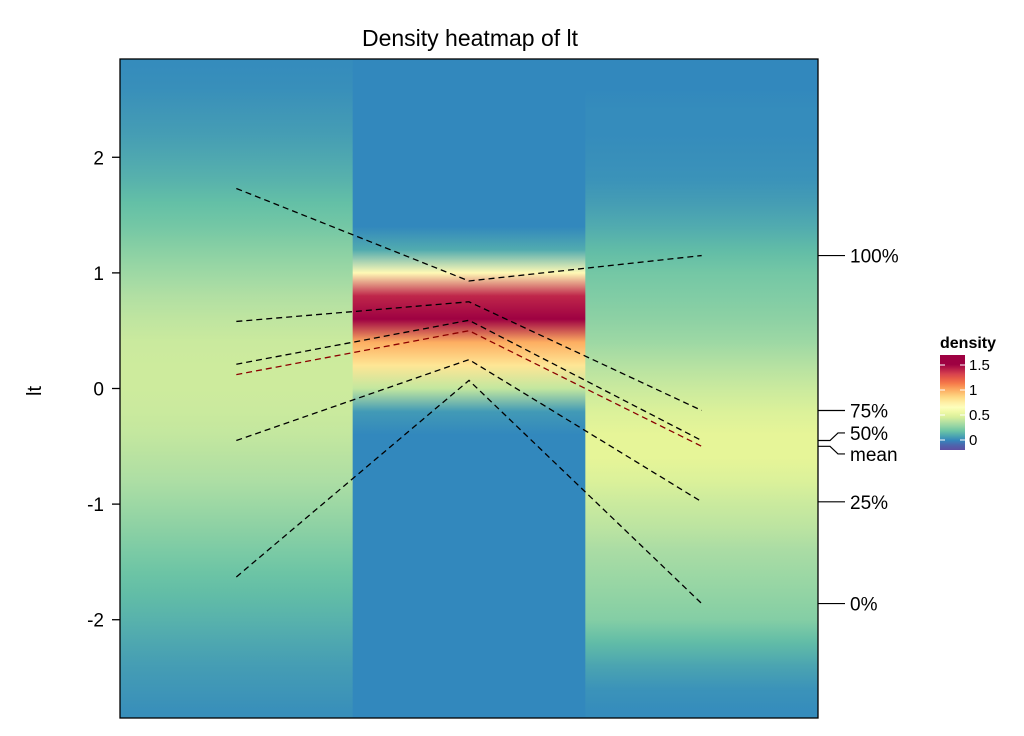 This screenshot has width=1024, height=736. Describe the element at coordinates (952, 402) in the screenshot. I see `legend-colorbar` at that location.